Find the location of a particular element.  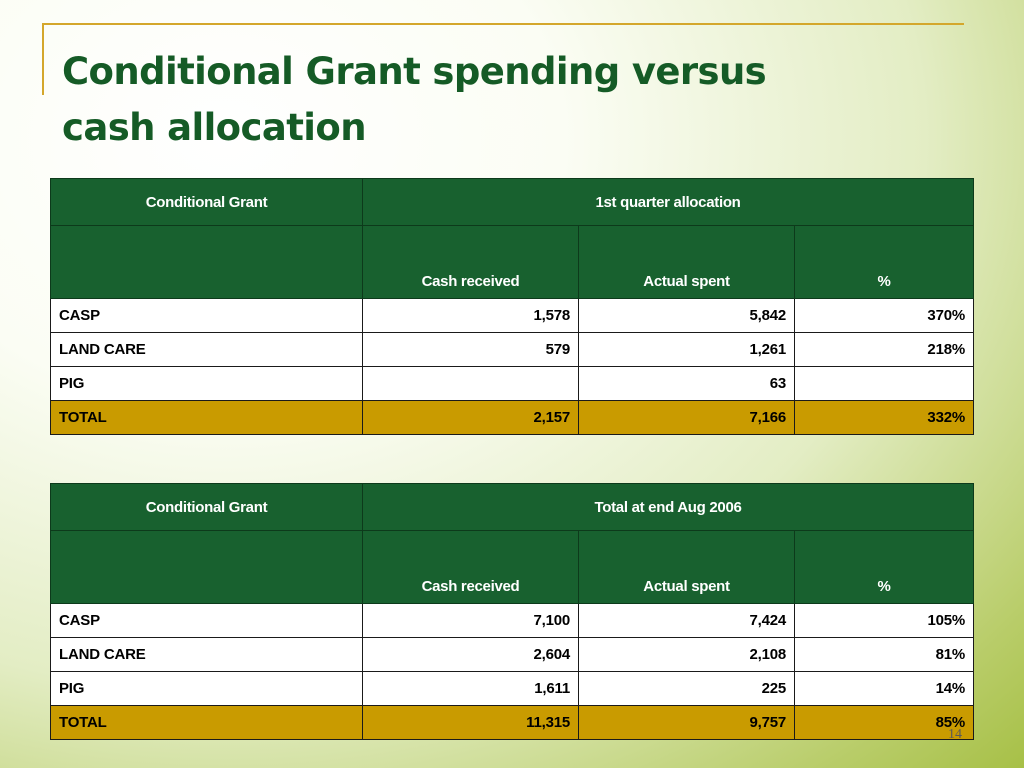

table-row: CASP 1,578 5,842 370% is located at coordinates (512, 315).